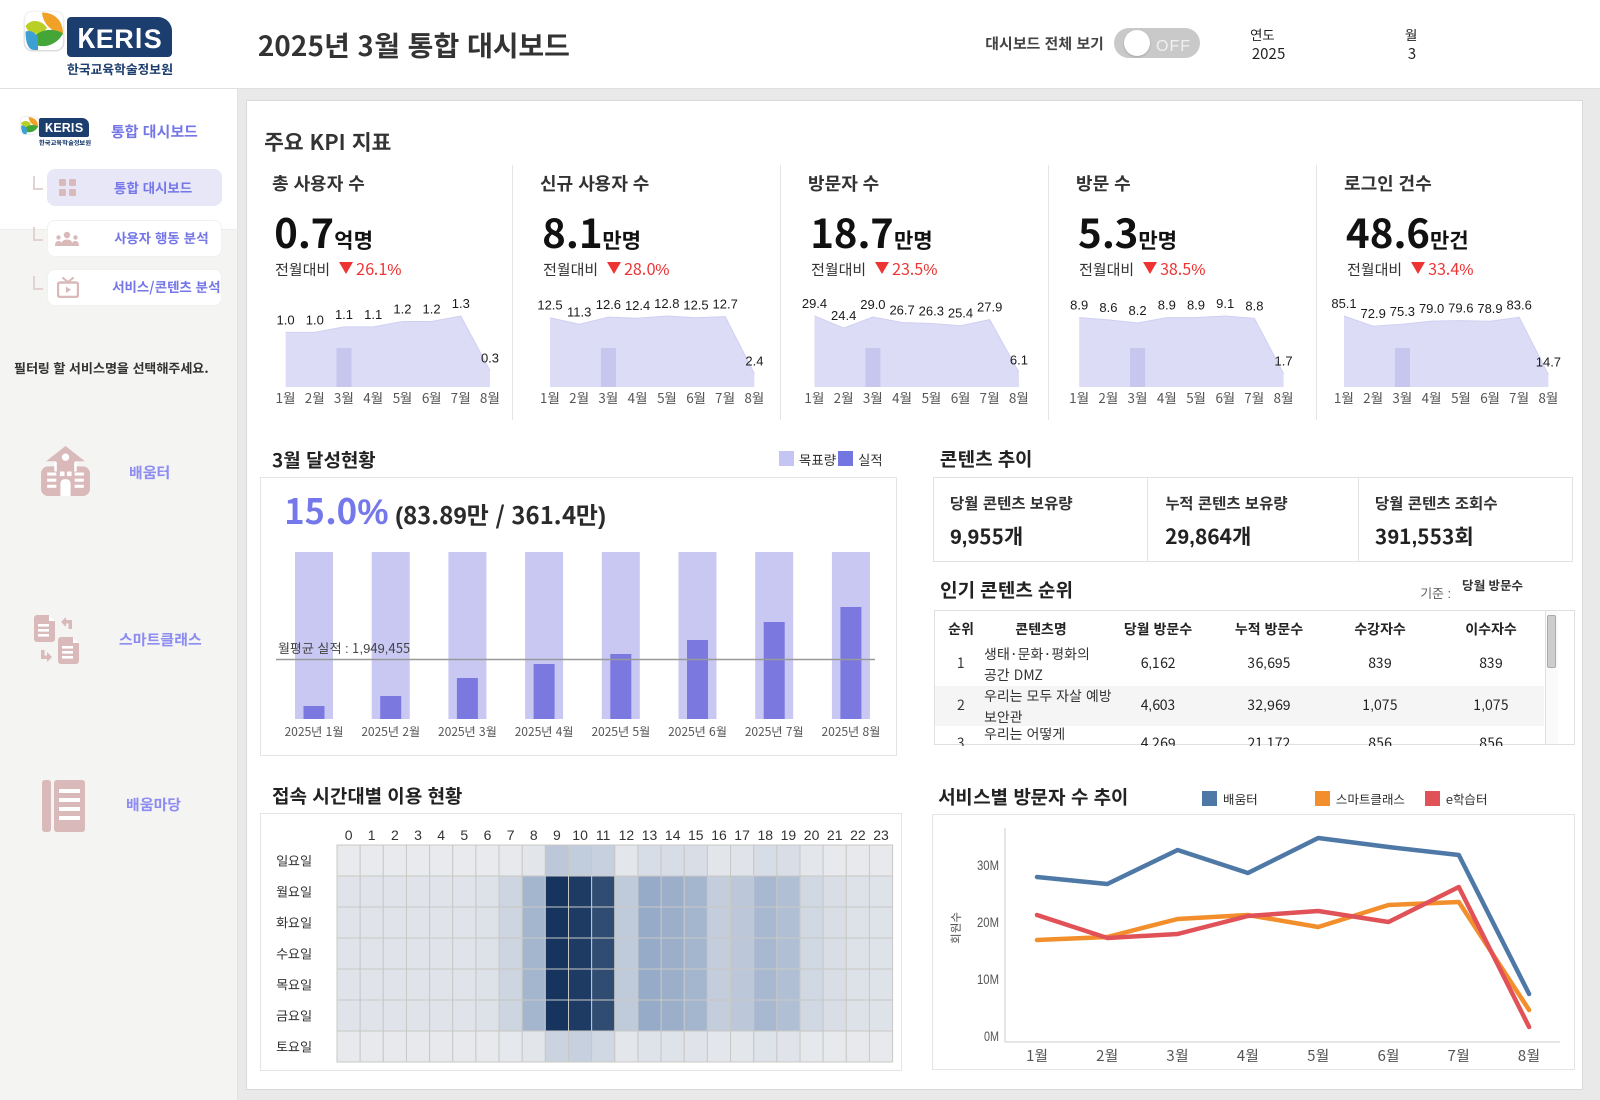 This screenshot has height=1100, width=1600. I want to click on svg-text: 14, so click(673, 835).